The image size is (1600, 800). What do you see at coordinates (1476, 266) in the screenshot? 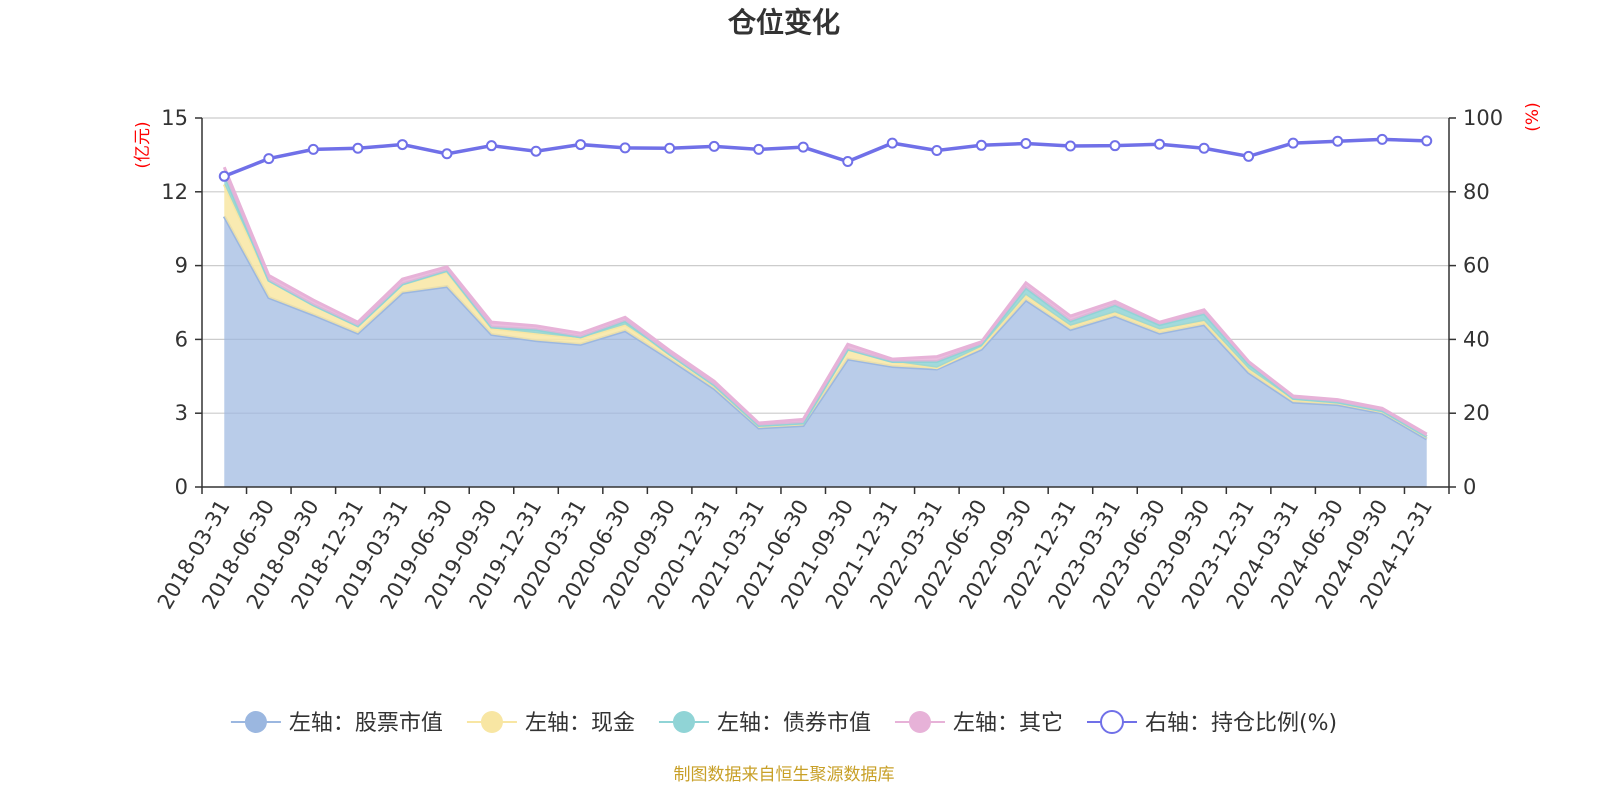
I see `right-tick-label: 60` at bounding box center [1476, 266].